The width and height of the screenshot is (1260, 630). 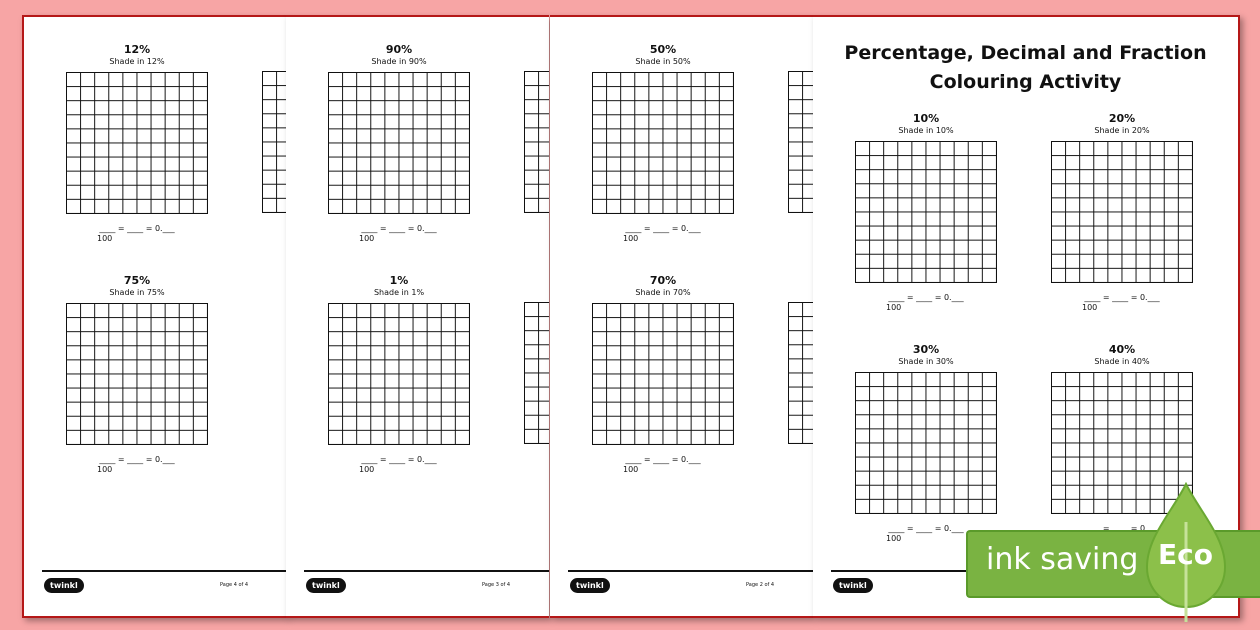 I want to click on shade-instruction: Shade in 30%, so click(x=926, y=361).